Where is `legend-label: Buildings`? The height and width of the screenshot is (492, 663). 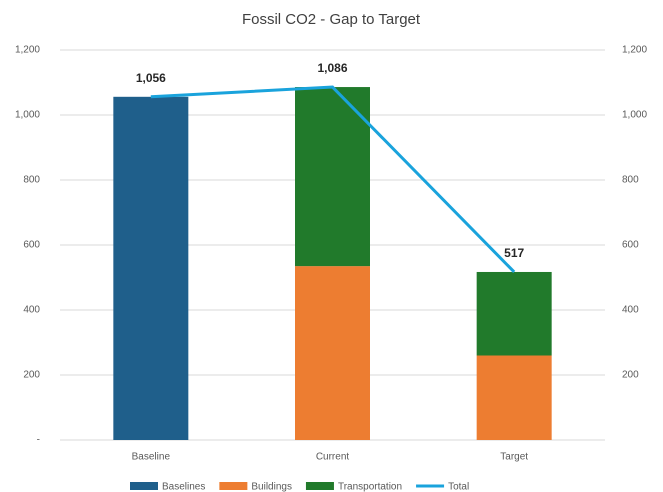 legend-label: Buildings is located at coordinates (271, 487).